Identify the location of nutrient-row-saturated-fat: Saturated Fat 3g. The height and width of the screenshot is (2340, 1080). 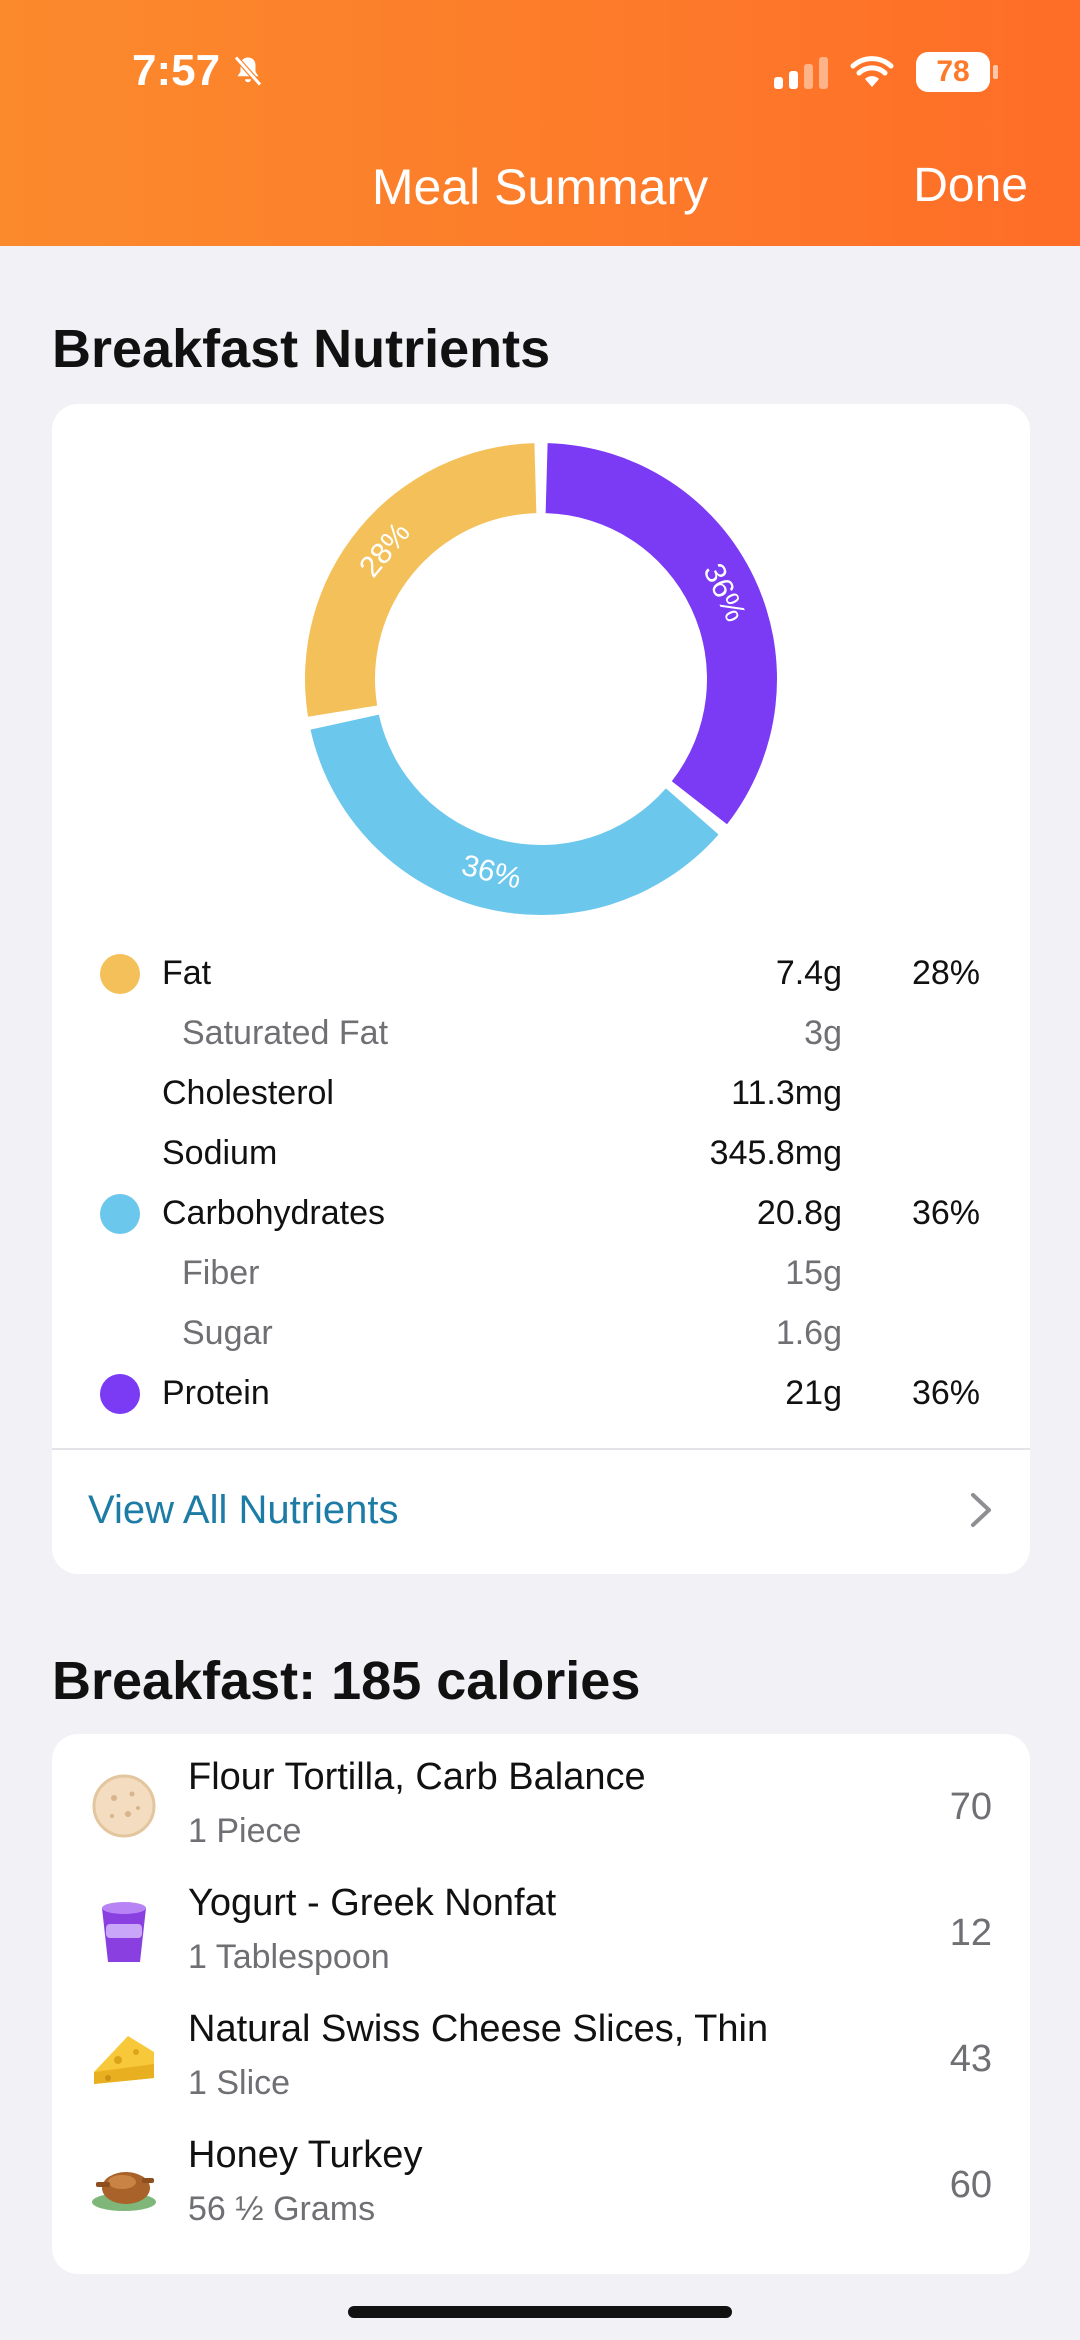
(541, 1032).